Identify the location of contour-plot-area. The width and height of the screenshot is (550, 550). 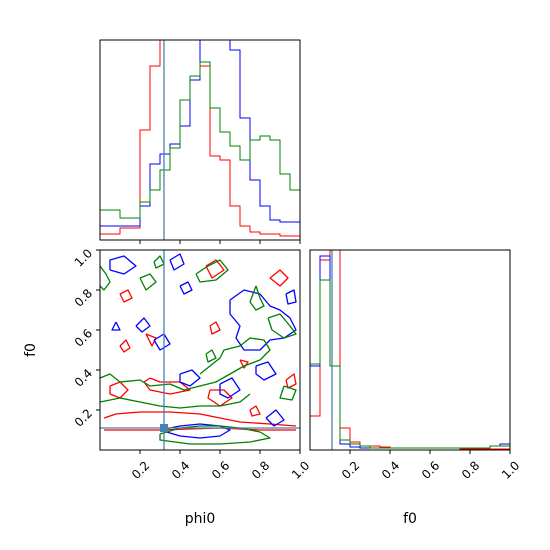
(200, 350).